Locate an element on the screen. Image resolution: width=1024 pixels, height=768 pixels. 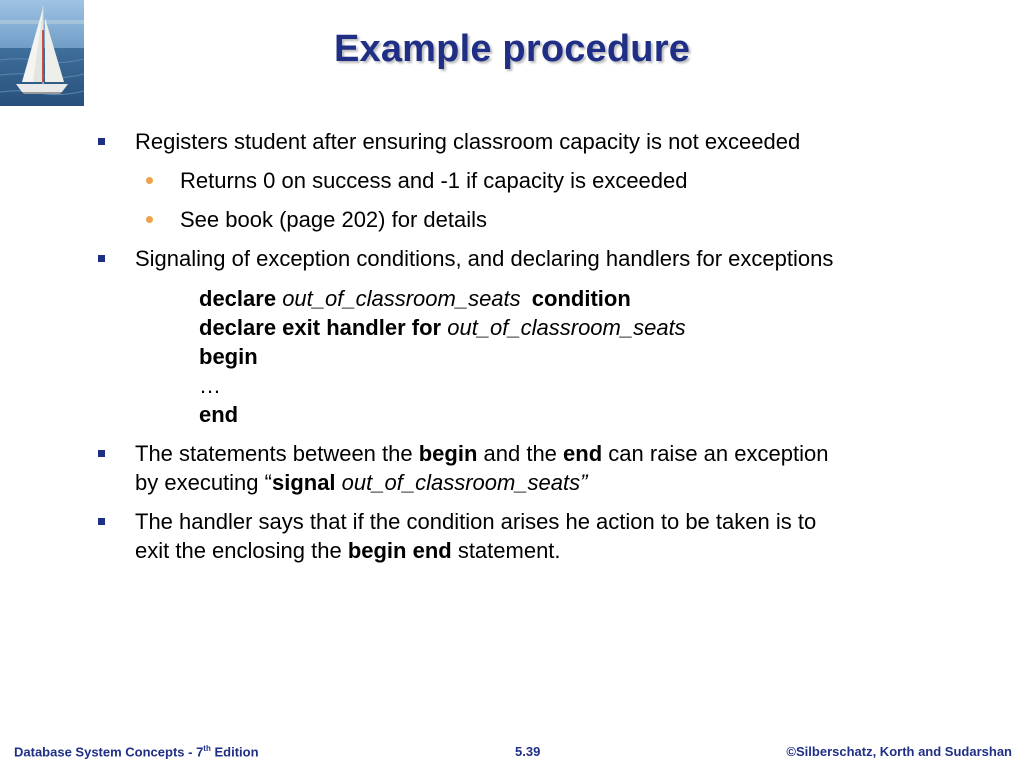
sub-bullet-text: See book (page 202) for details is located at coordinates (333, 219).